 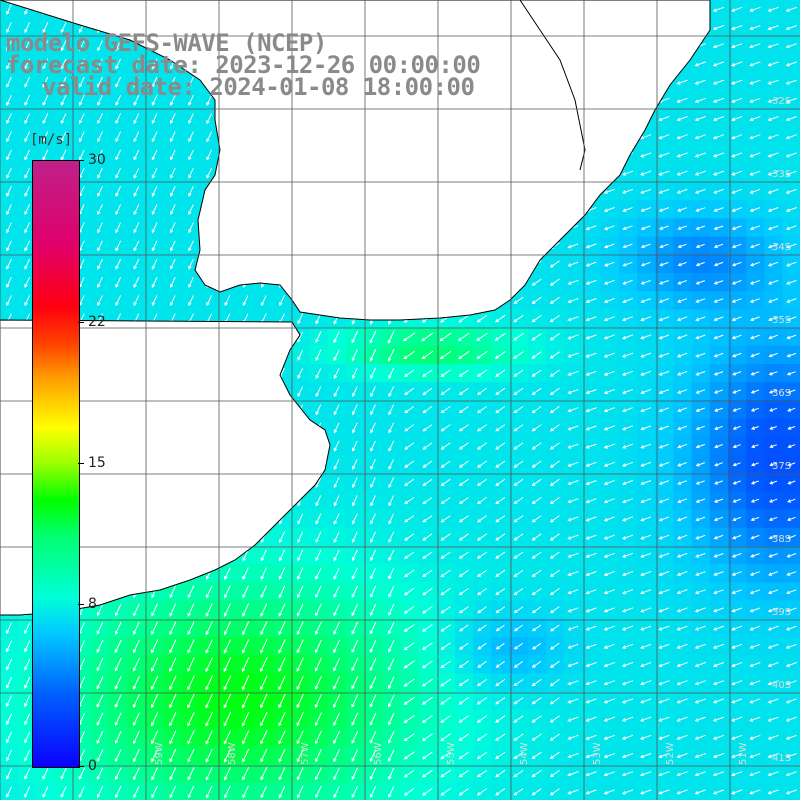 What do you see at coordinates (781, 174) in the screenshot?
I see `latitude-label: 33S` at bounding box center [781, 174].